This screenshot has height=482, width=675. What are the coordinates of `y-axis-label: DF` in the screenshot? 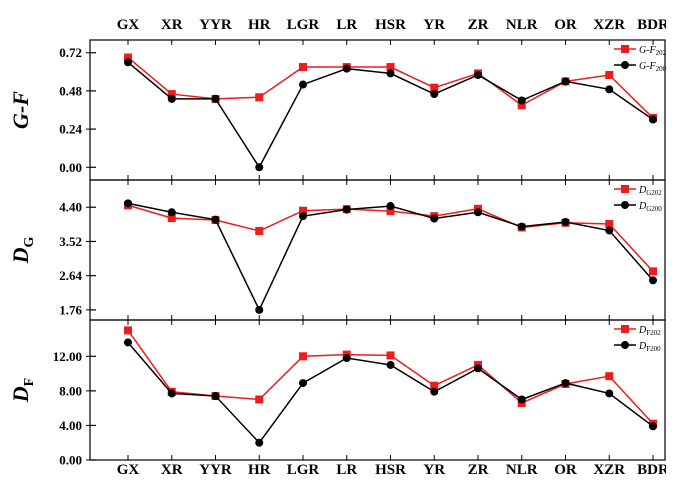 It's located at (22, 390).